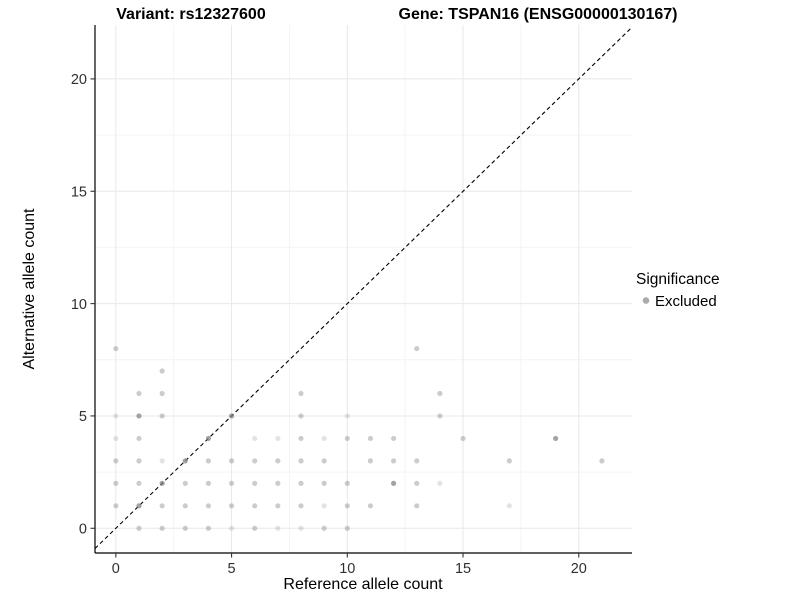  I want to click on y-axis-label: Alternative allele count, so click(29, 289).